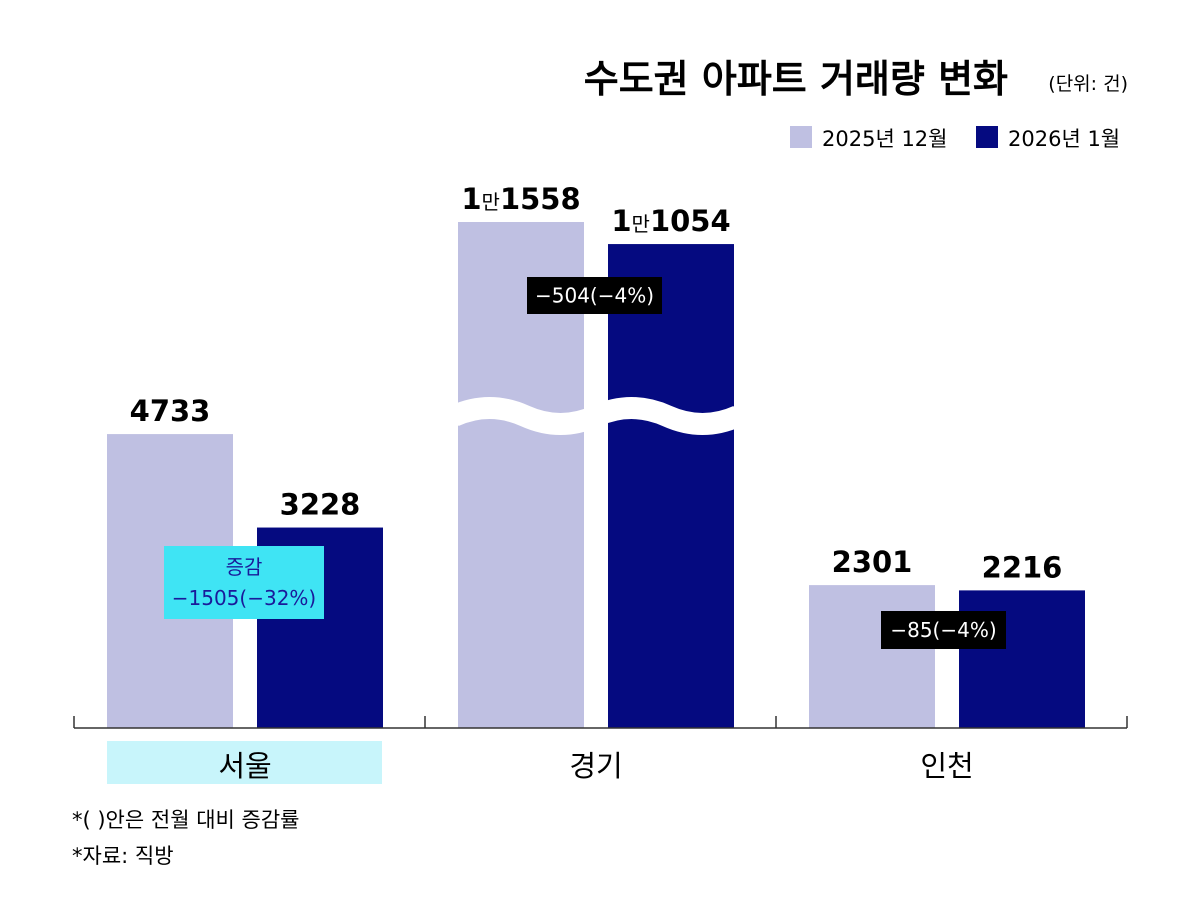  What do you see at coordinates (796, 79) in the screenshot?
I see `chart-title: 수도권 아파트 거래량 변화` at bounding box center [796, 79].